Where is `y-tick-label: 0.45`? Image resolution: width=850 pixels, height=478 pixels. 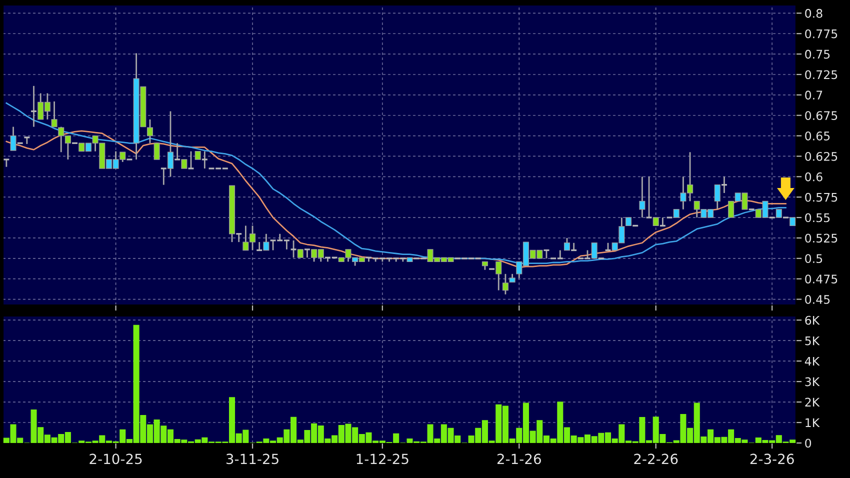
y-tick-label: 0.45 is located at coordinates (817, 299).